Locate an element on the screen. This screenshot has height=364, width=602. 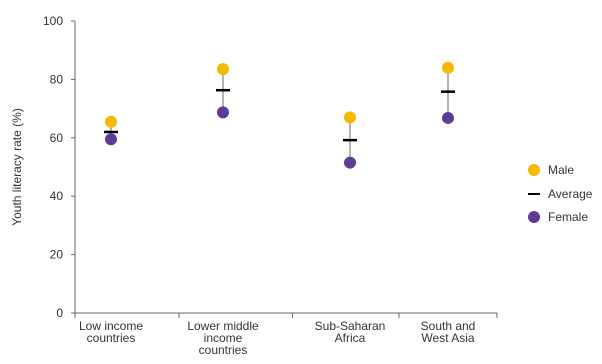
legend-label: Average is located at coordinates (570, 194).